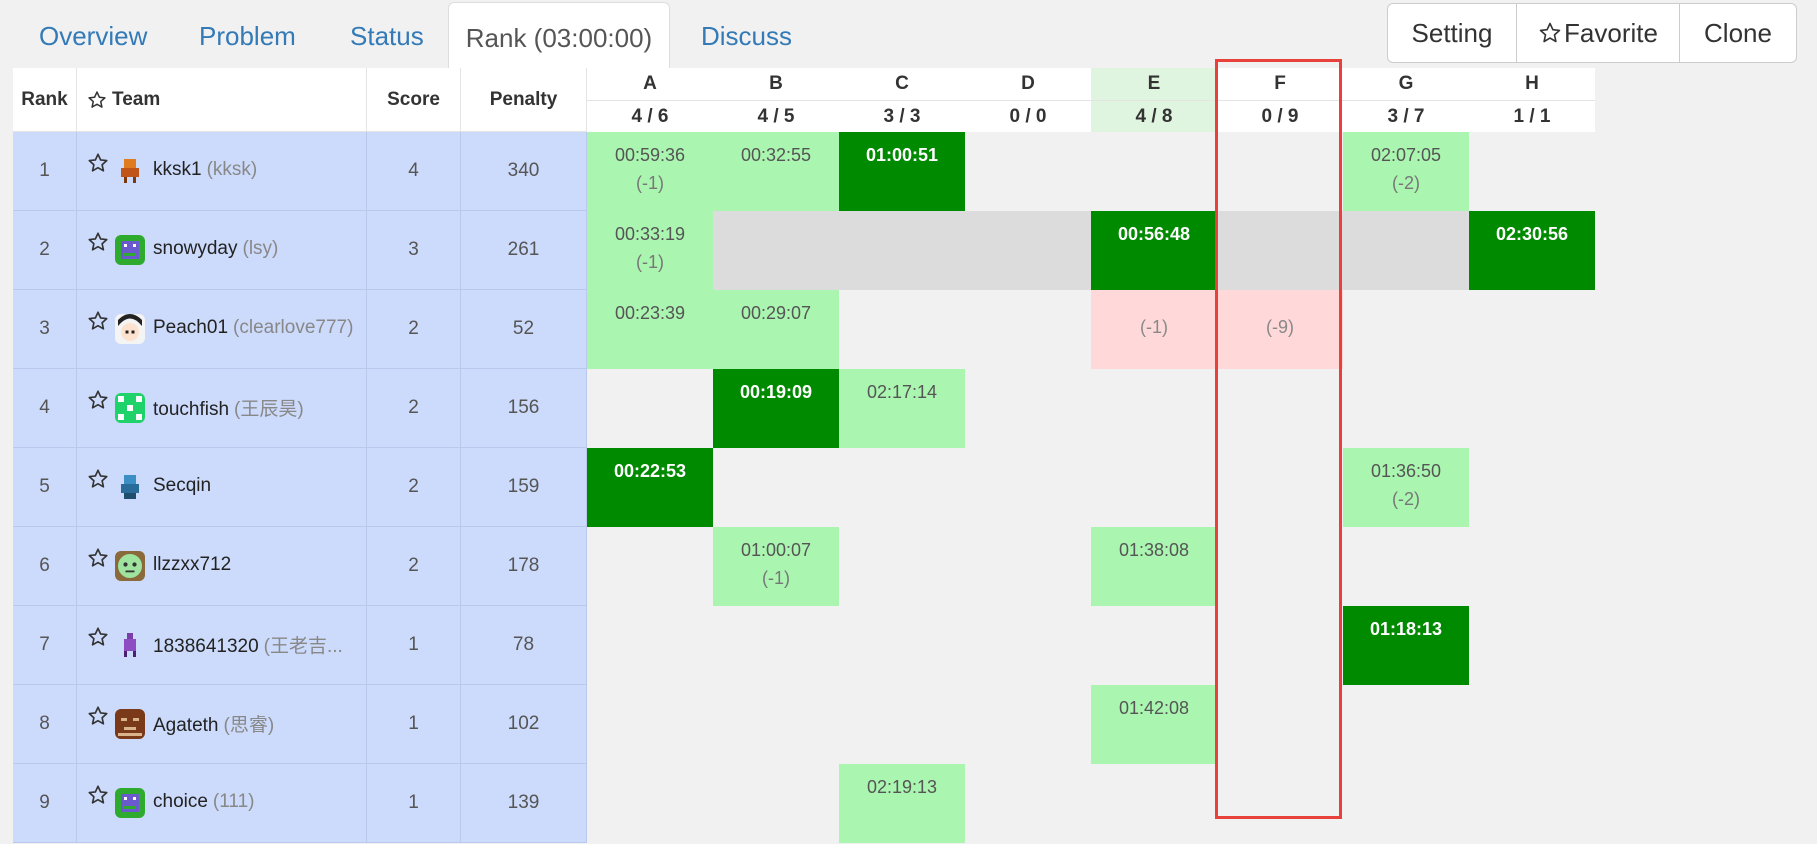  Describe the element at coordinates (1154, 487) in the screenshot. I see `problem-cell-e` at that location.